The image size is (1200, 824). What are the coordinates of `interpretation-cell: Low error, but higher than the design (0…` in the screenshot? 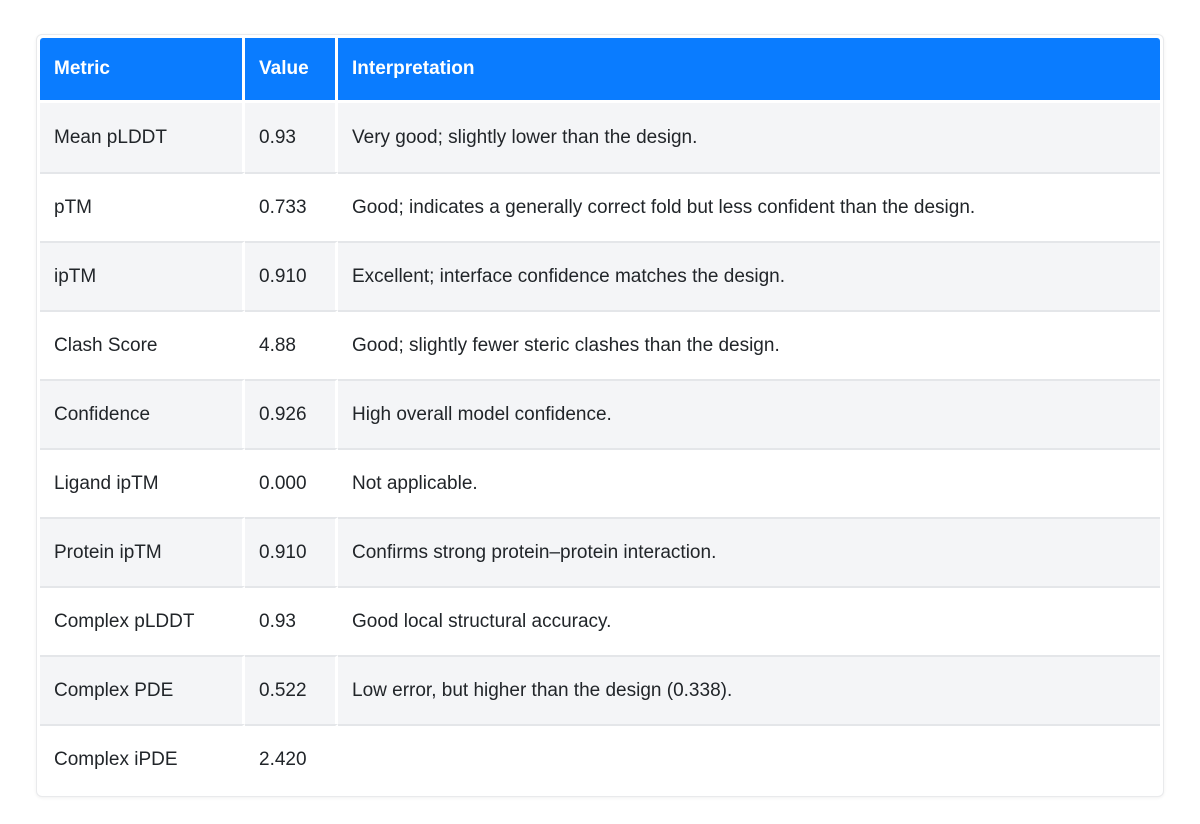 It's located at (749, 689).